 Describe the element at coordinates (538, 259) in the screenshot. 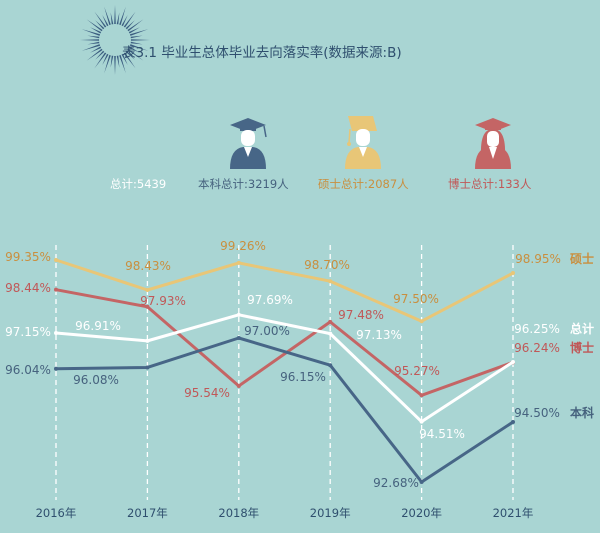

I see `value-label-master: 98.95%` at that location.